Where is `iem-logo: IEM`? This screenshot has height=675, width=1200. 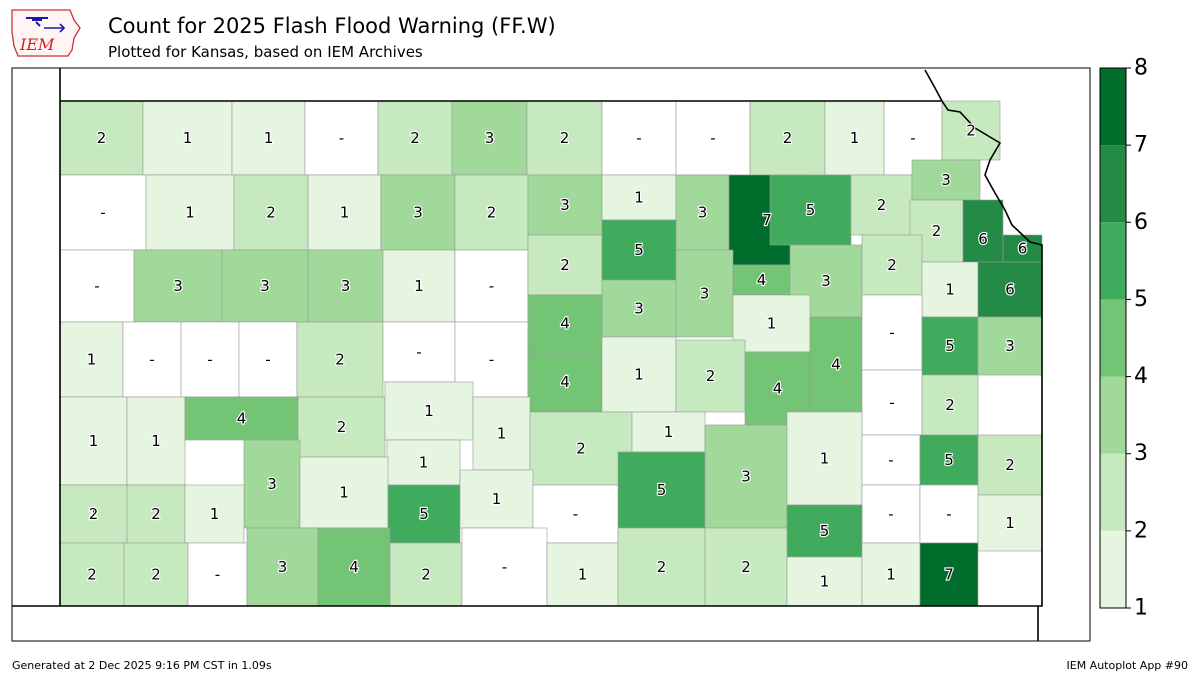
iem-logo: IEM is located at coordinates (46, 33).